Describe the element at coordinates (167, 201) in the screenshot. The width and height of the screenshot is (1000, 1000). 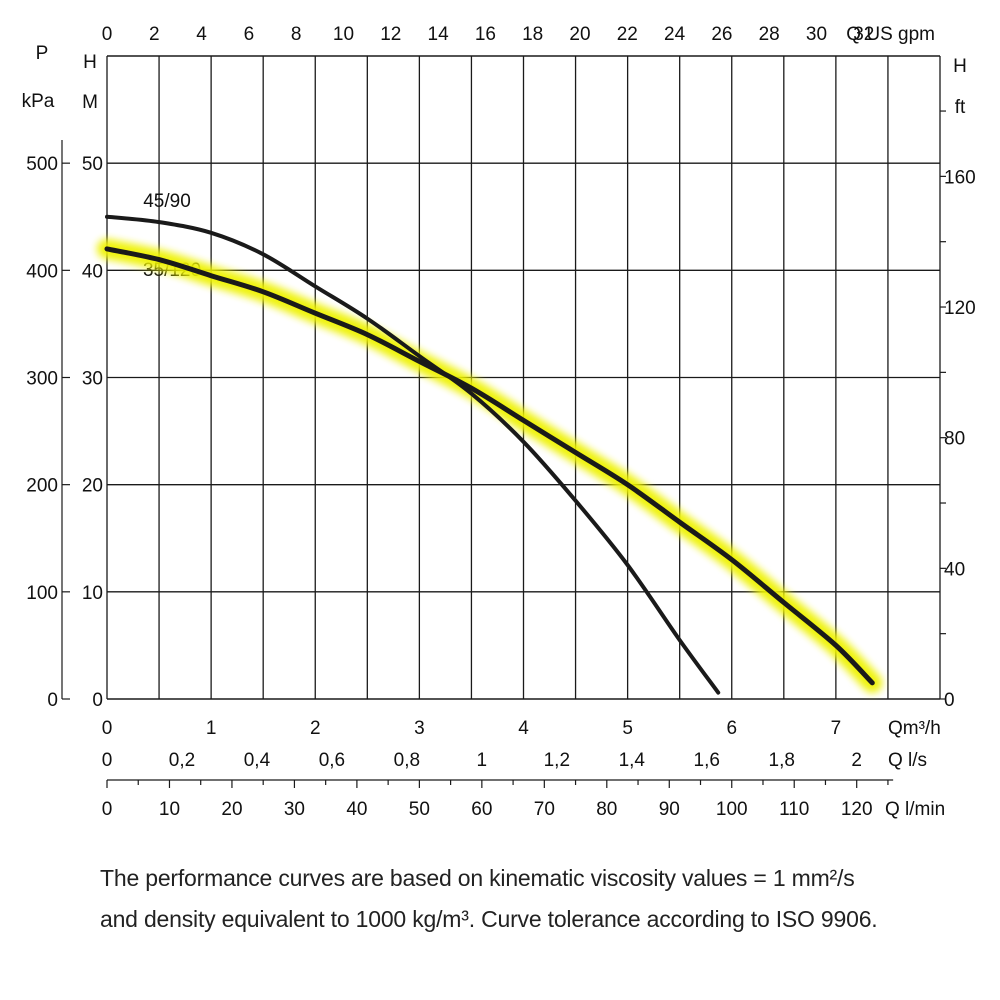
I see `series-label-45-90: 45/90` at that location.